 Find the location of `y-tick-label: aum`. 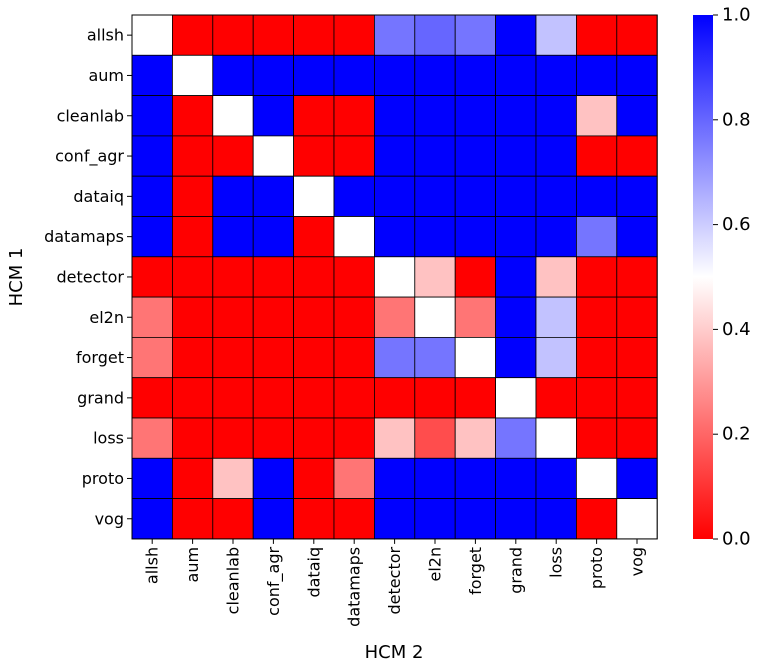

y-tick-label: aum is located at coordinates (106, 75).